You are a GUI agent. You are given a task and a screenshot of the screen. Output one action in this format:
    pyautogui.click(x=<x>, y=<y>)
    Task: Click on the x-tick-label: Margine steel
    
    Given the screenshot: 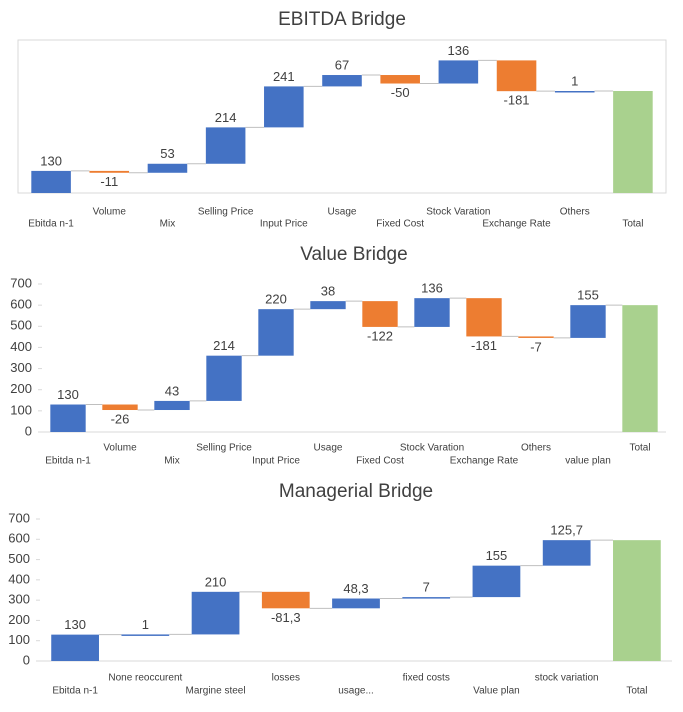 What is the action you would take?
    pyautogui.click(x=216, y=691)
    